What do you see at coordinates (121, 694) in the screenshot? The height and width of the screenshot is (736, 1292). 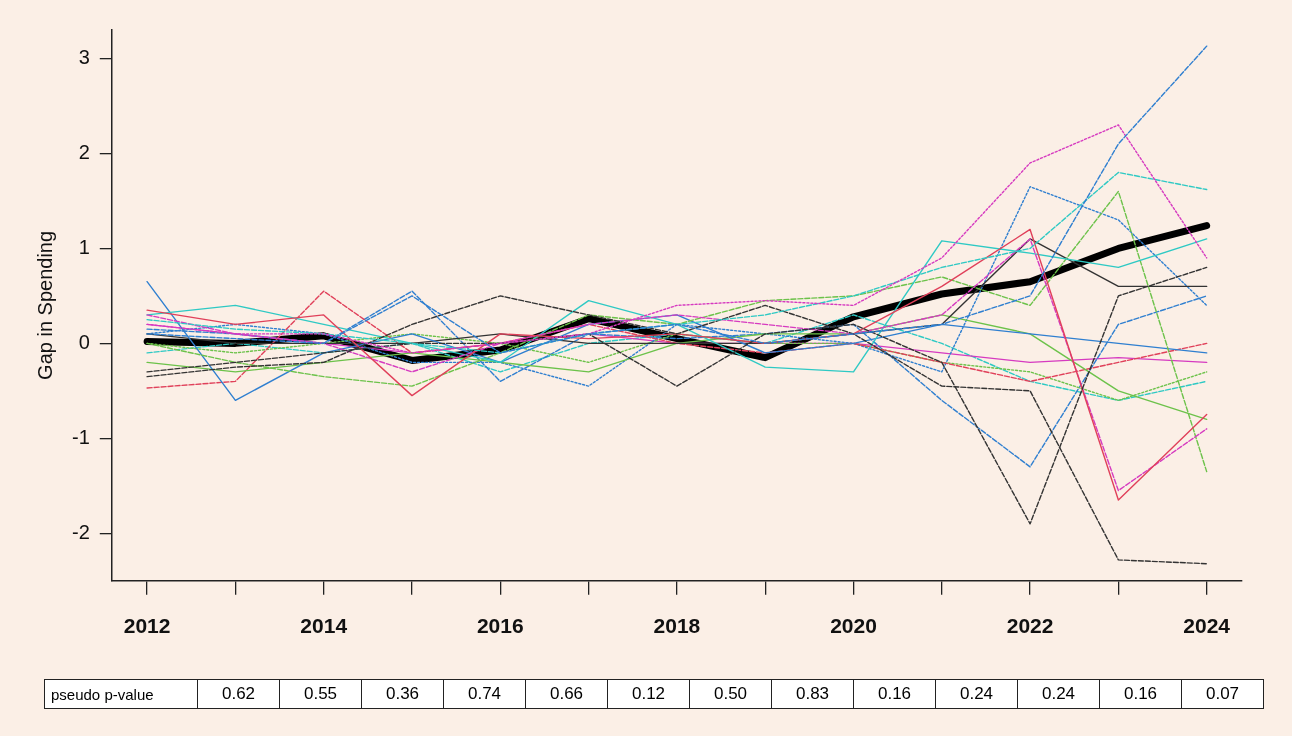 I see `text: pseudo p-value` at bounding box center [121, 694].